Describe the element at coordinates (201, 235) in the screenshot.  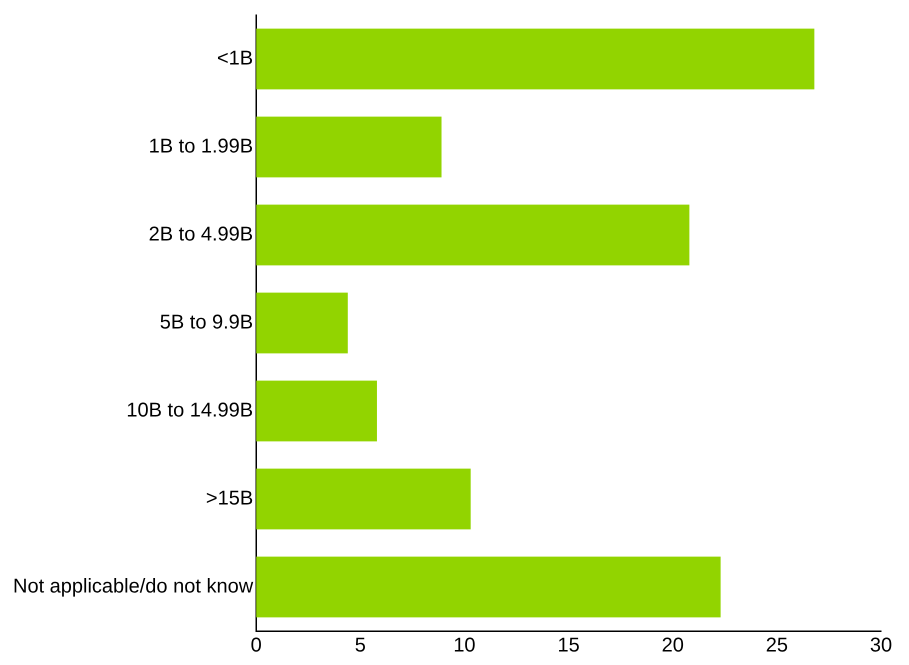
I see `y-tick-label: 2B to 4.99B` at that location.